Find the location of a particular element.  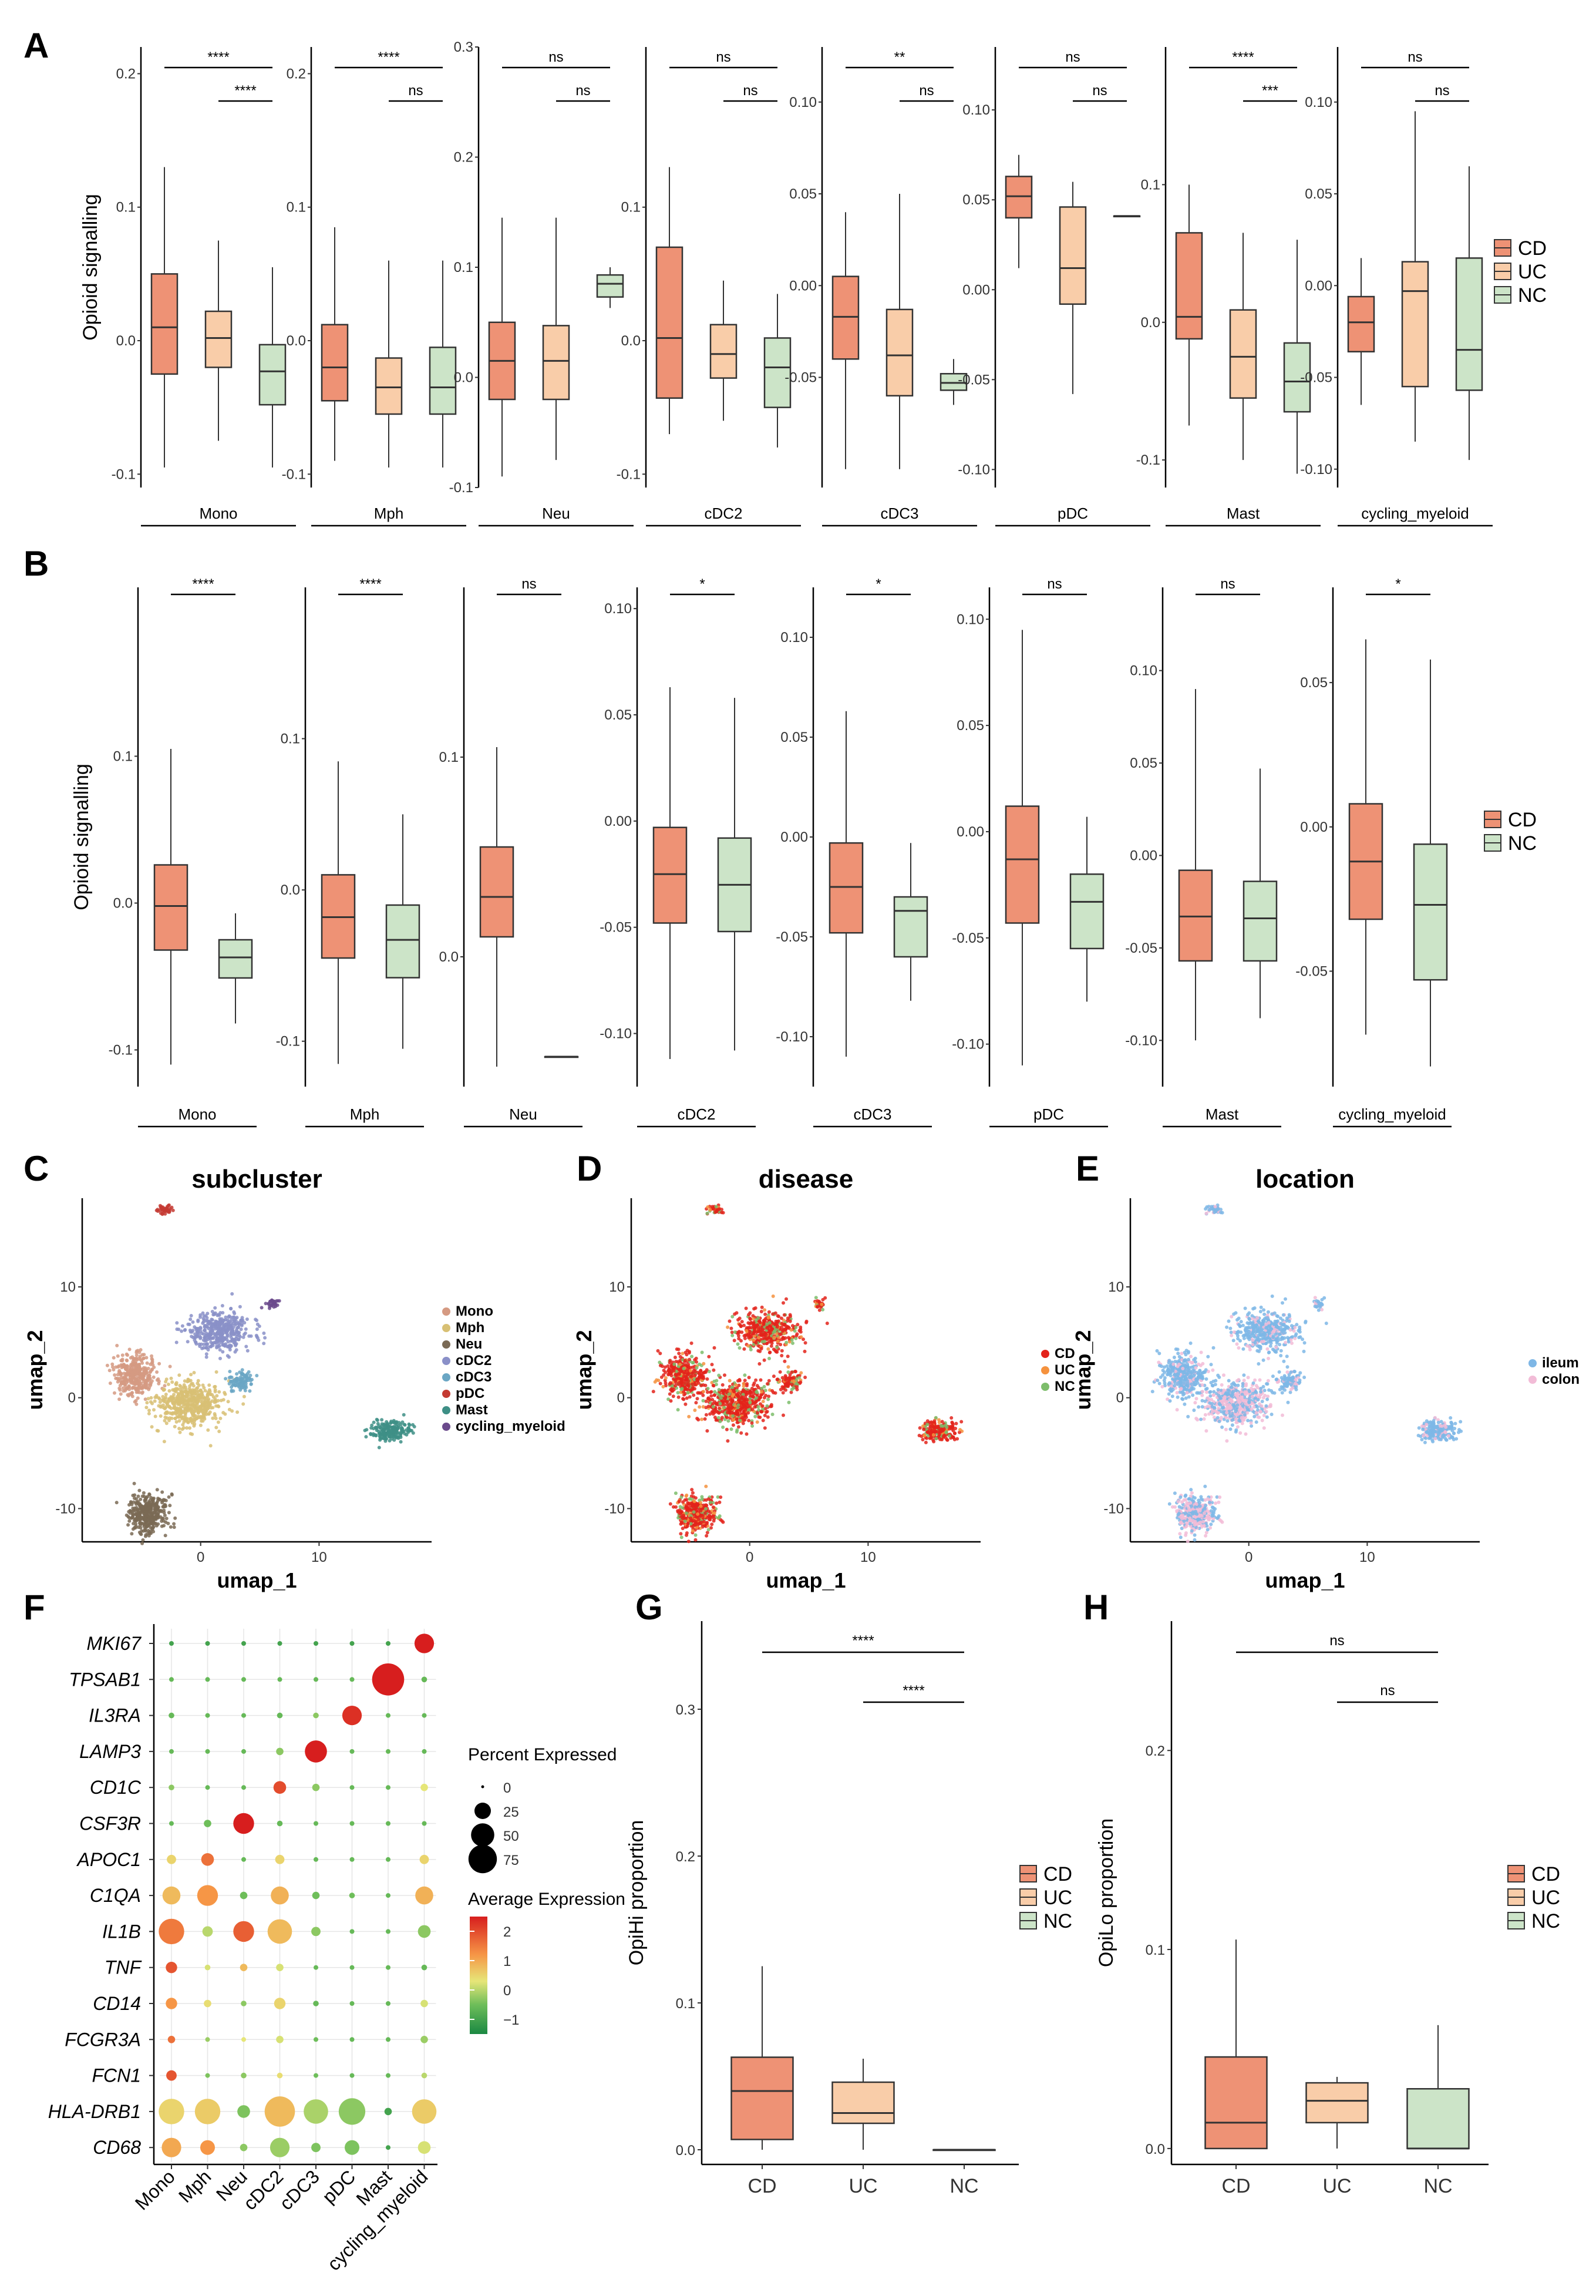

x-tick-label: 10 is located at coordinates (319, 1557).